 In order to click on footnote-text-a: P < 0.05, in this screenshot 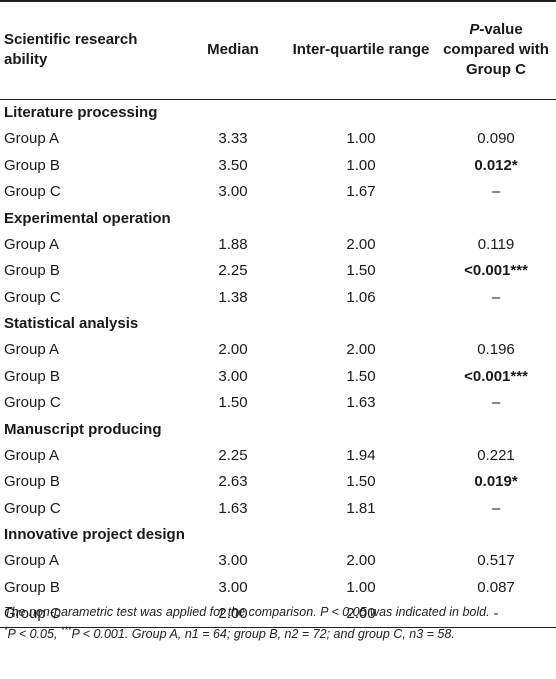, I will do `click(34, 634)`.